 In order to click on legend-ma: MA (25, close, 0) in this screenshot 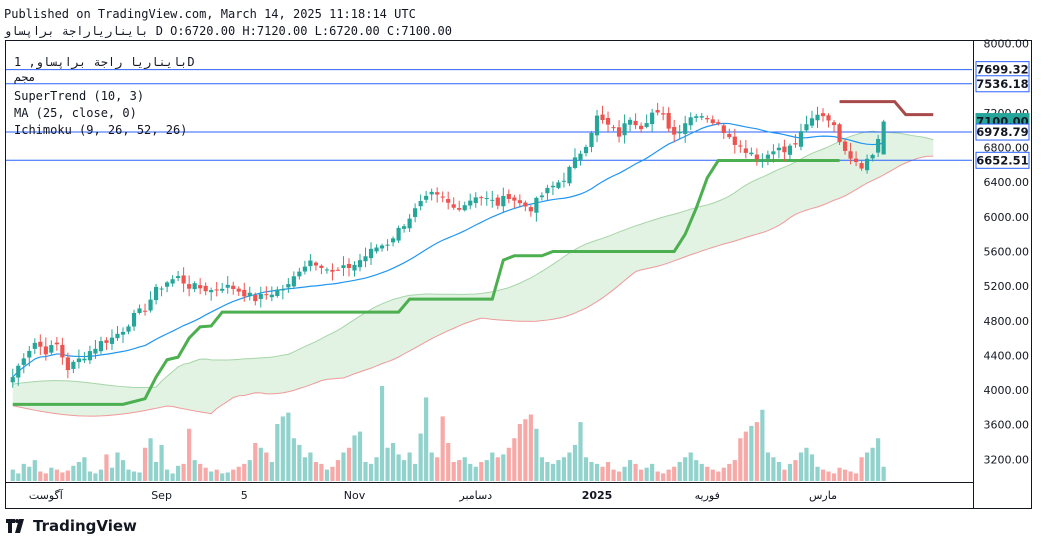, I will do `click(75, 113)`.